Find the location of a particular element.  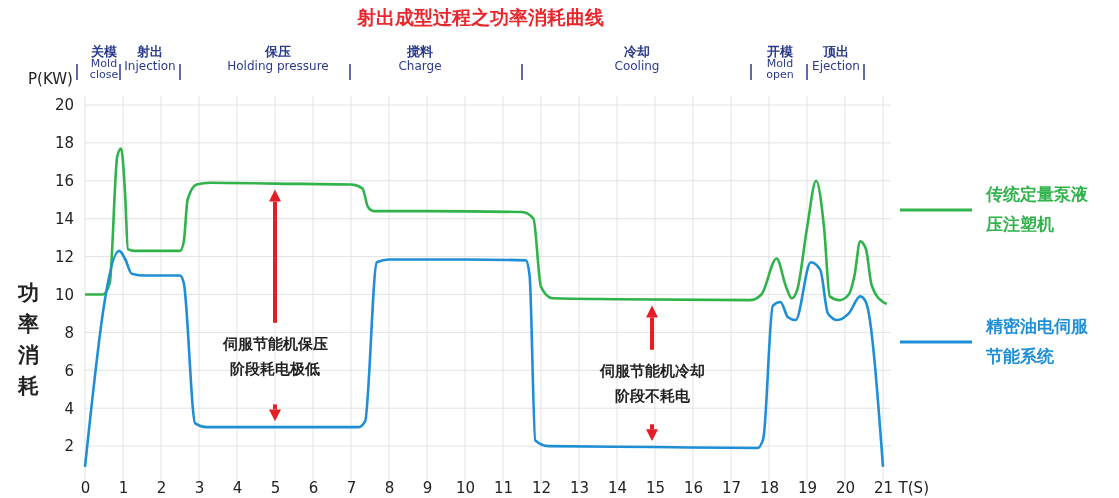

annotation: 伺服节能机冷却阶段不耗电 is located at coordinates (651, 383).